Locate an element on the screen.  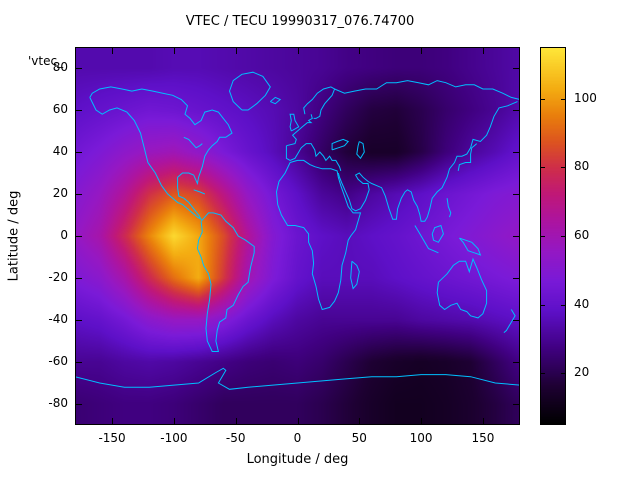
plot-key-label: 'vtec_ is located at coordinates (46, 61).